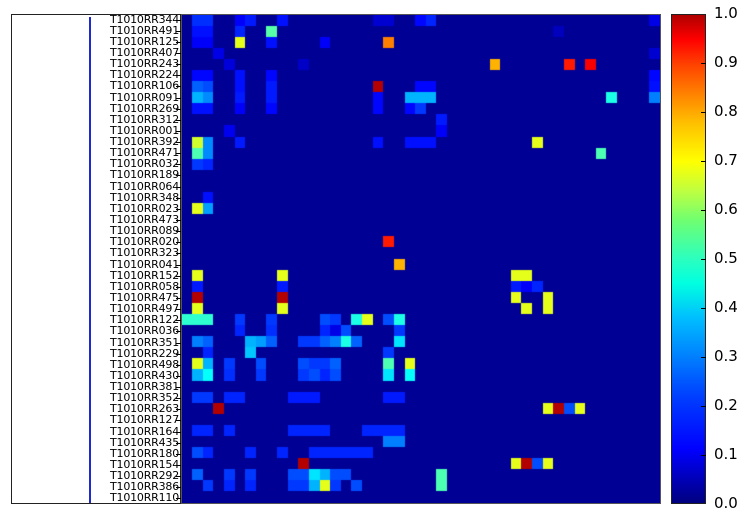 Image resolution: width=747 pixels, height=518 pixels. I want to click on row-label: T1010RR344, so click(144, 19).